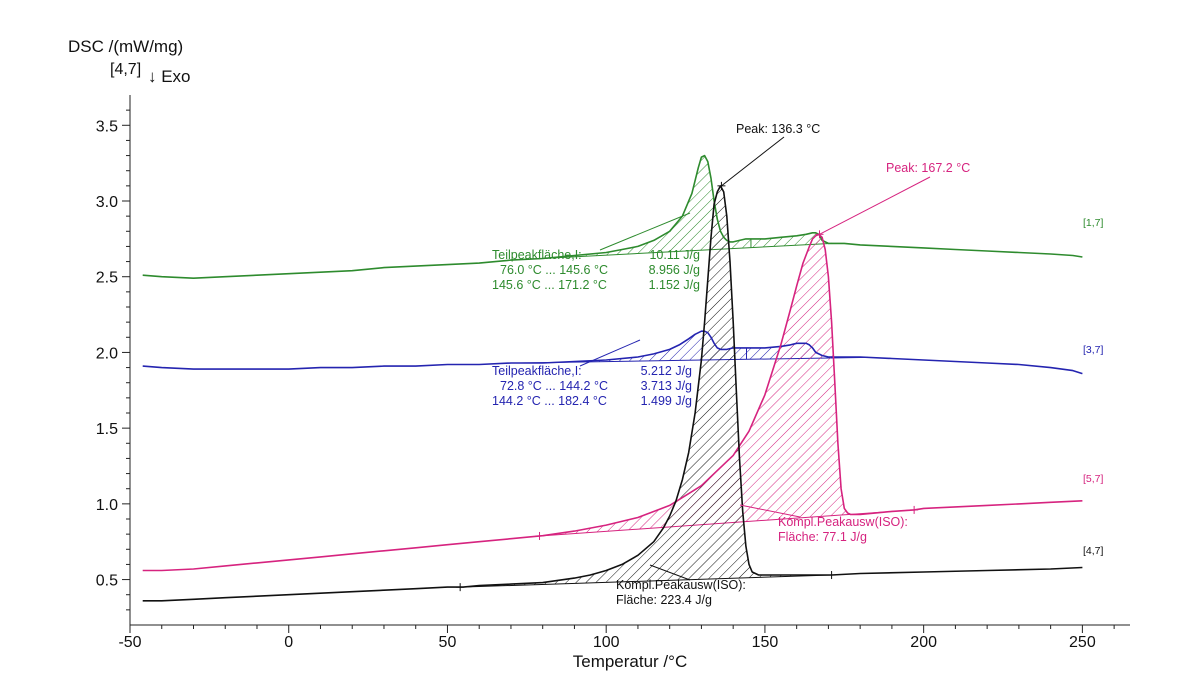  What do you see at coordinates (1093, 551) in the screenshot?
I see `curve-label-4-7: [4,7]` at bounding box center [1093, 551].